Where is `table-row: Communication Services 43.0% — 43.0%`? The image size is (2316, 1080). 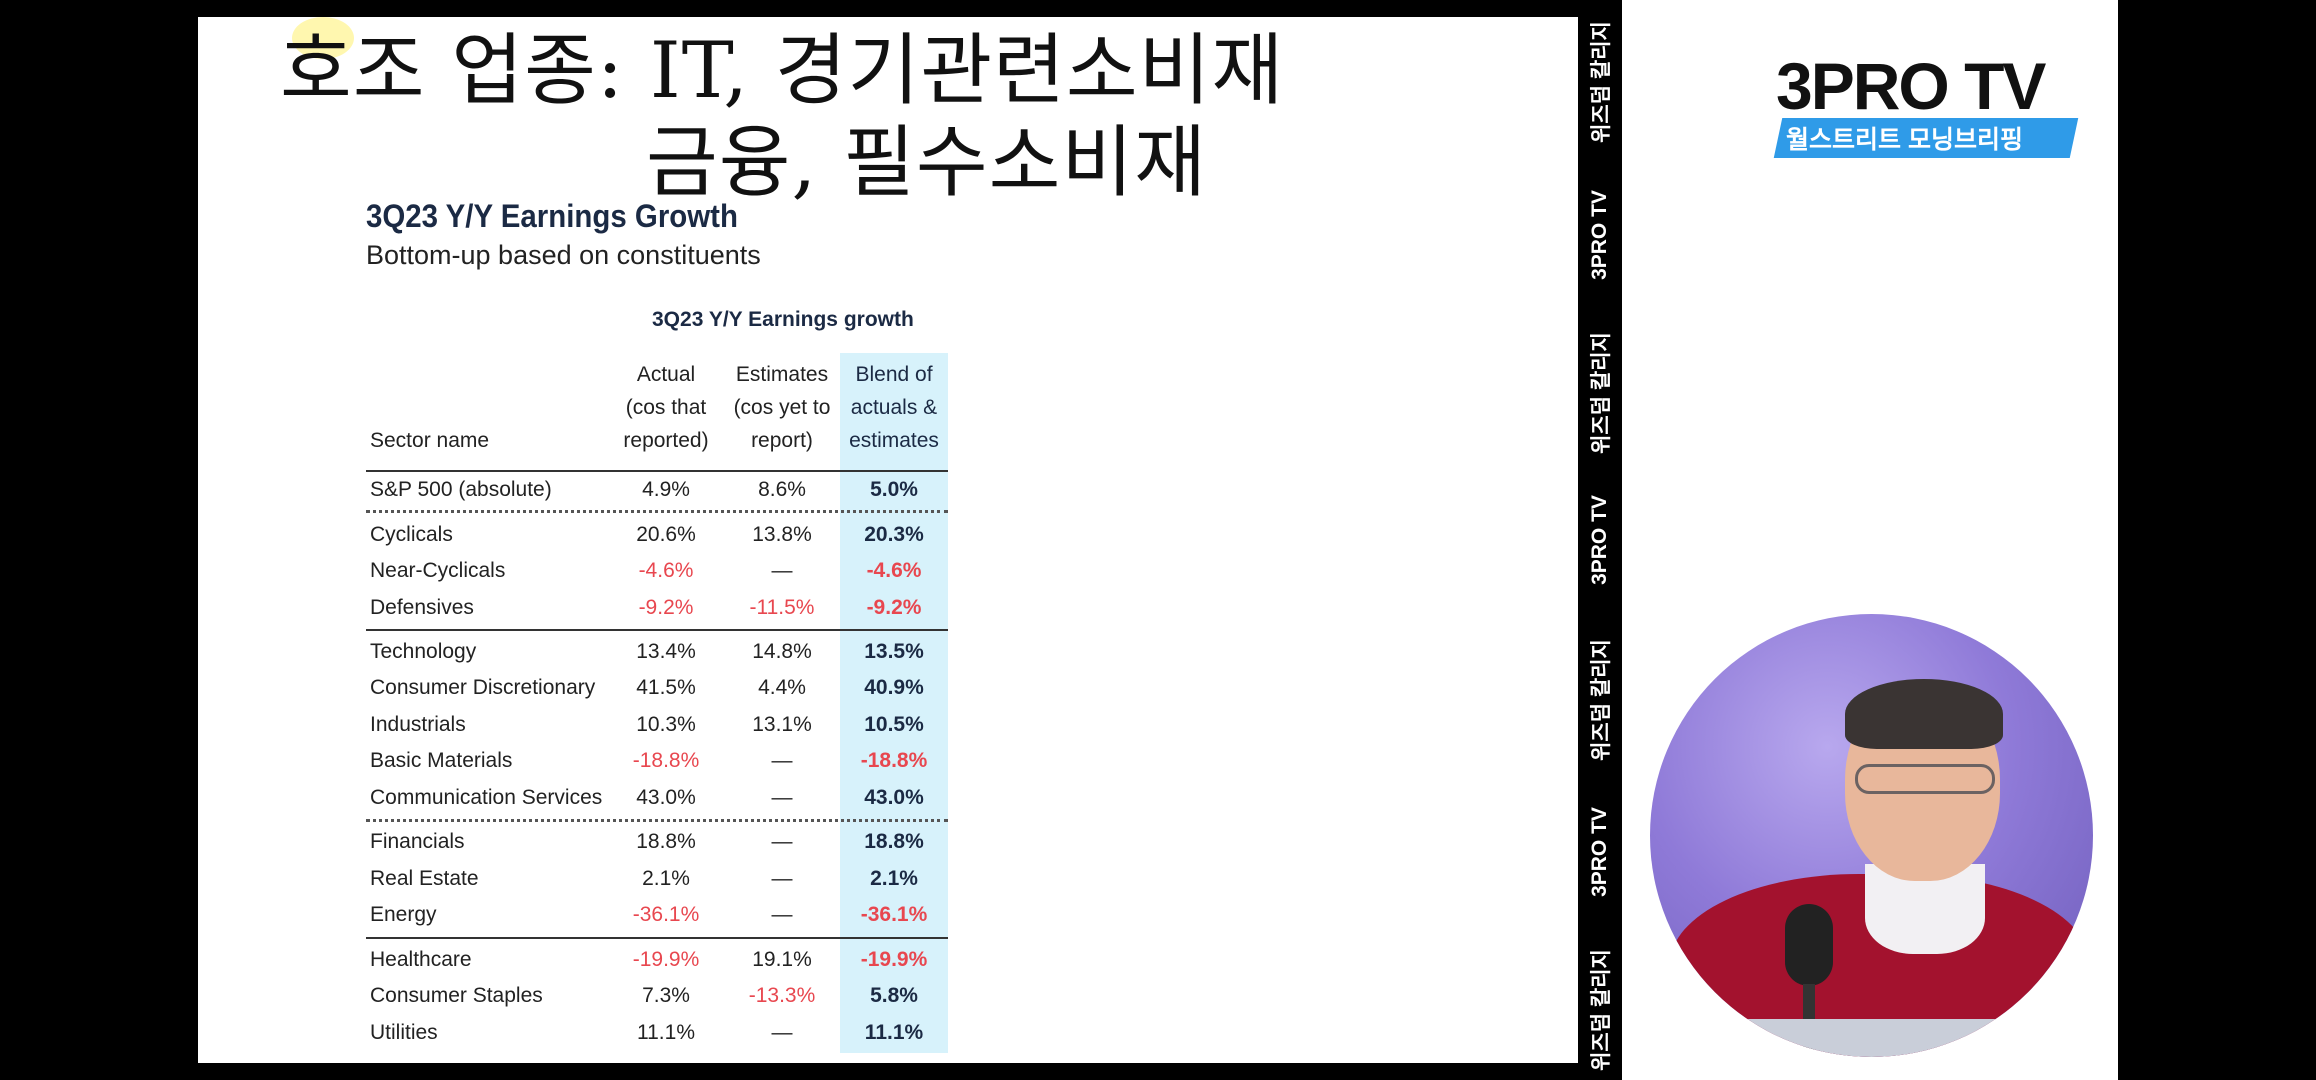
table-row: Communication Services 43.0% — 43.0% is located at coordinates (690, 798).